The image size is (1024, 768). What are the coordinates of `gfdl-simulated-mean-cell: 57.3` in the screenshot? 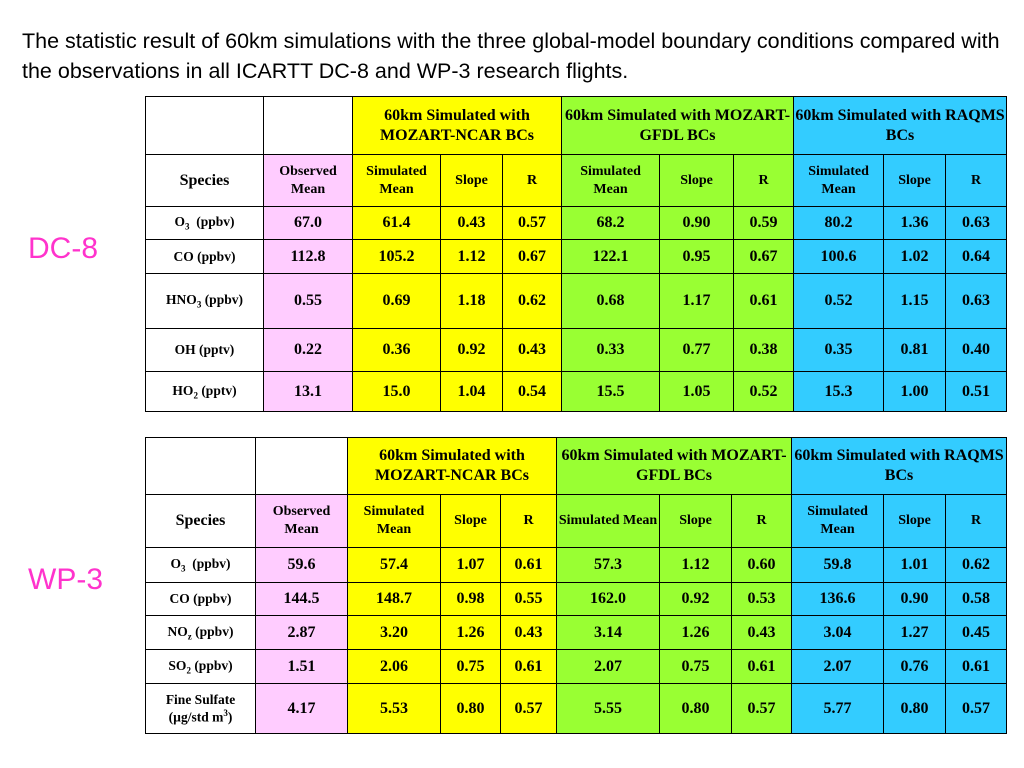 It's located at (608, 565).